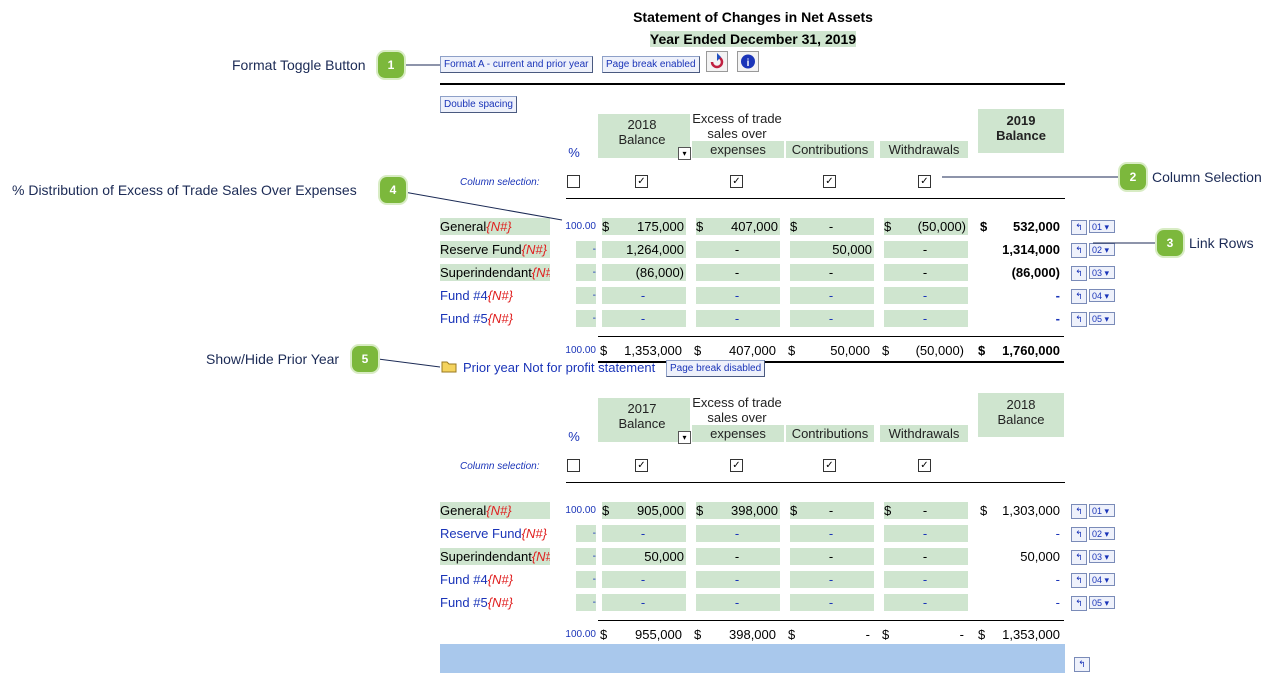 This screenshot has width=1283, height=679. Describe the element at coordinates (1102, 533) in the screenshot. I see `link-row-select: 02 ▾` at that location.